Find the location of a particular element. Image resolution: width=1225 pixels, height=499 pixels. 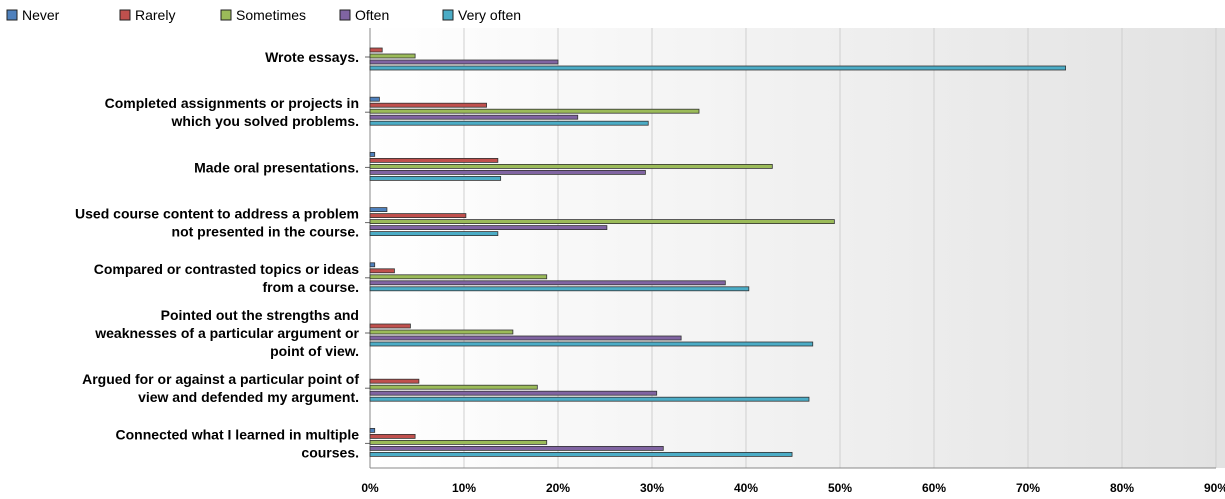

category-label: courses. is located at coordinates (330, 452).